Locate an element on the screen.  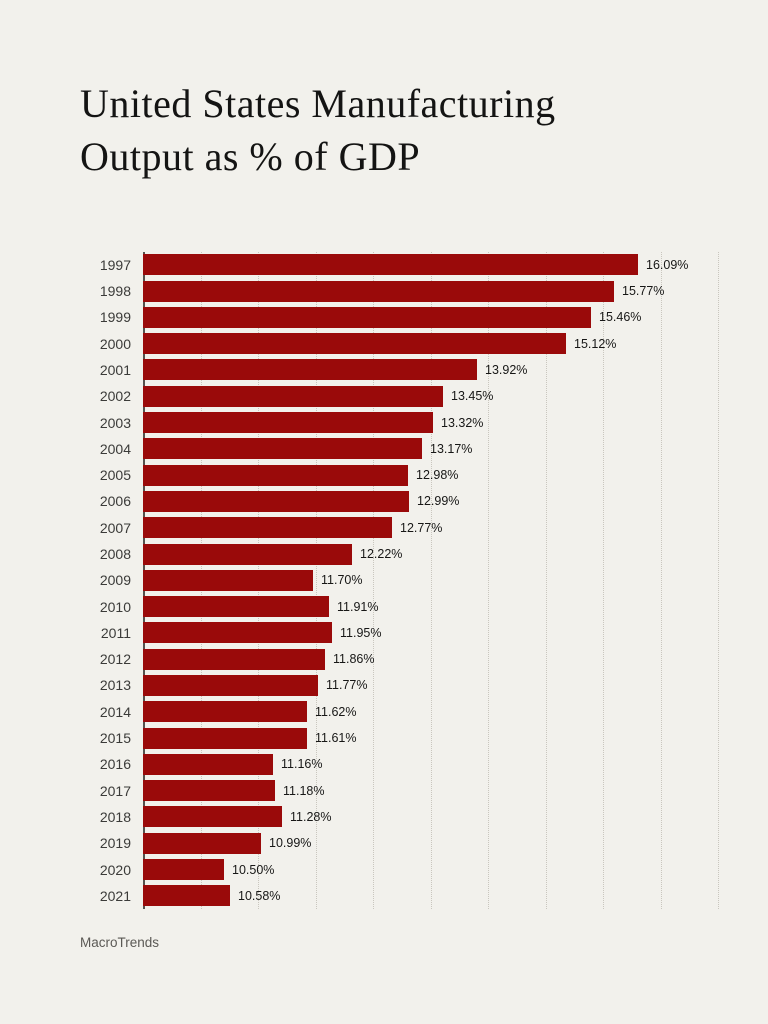
chart-title-line-1: United States Manufacturing is located at coordinates (318, 103).